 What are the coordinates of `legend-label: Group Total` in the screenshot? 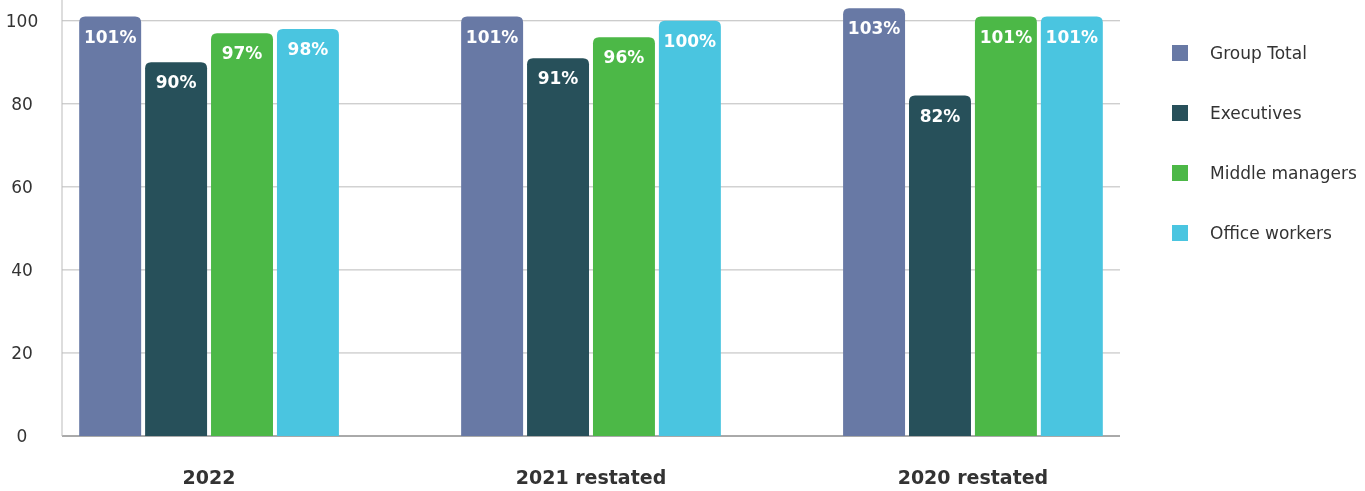 It's located at (1258, 52).